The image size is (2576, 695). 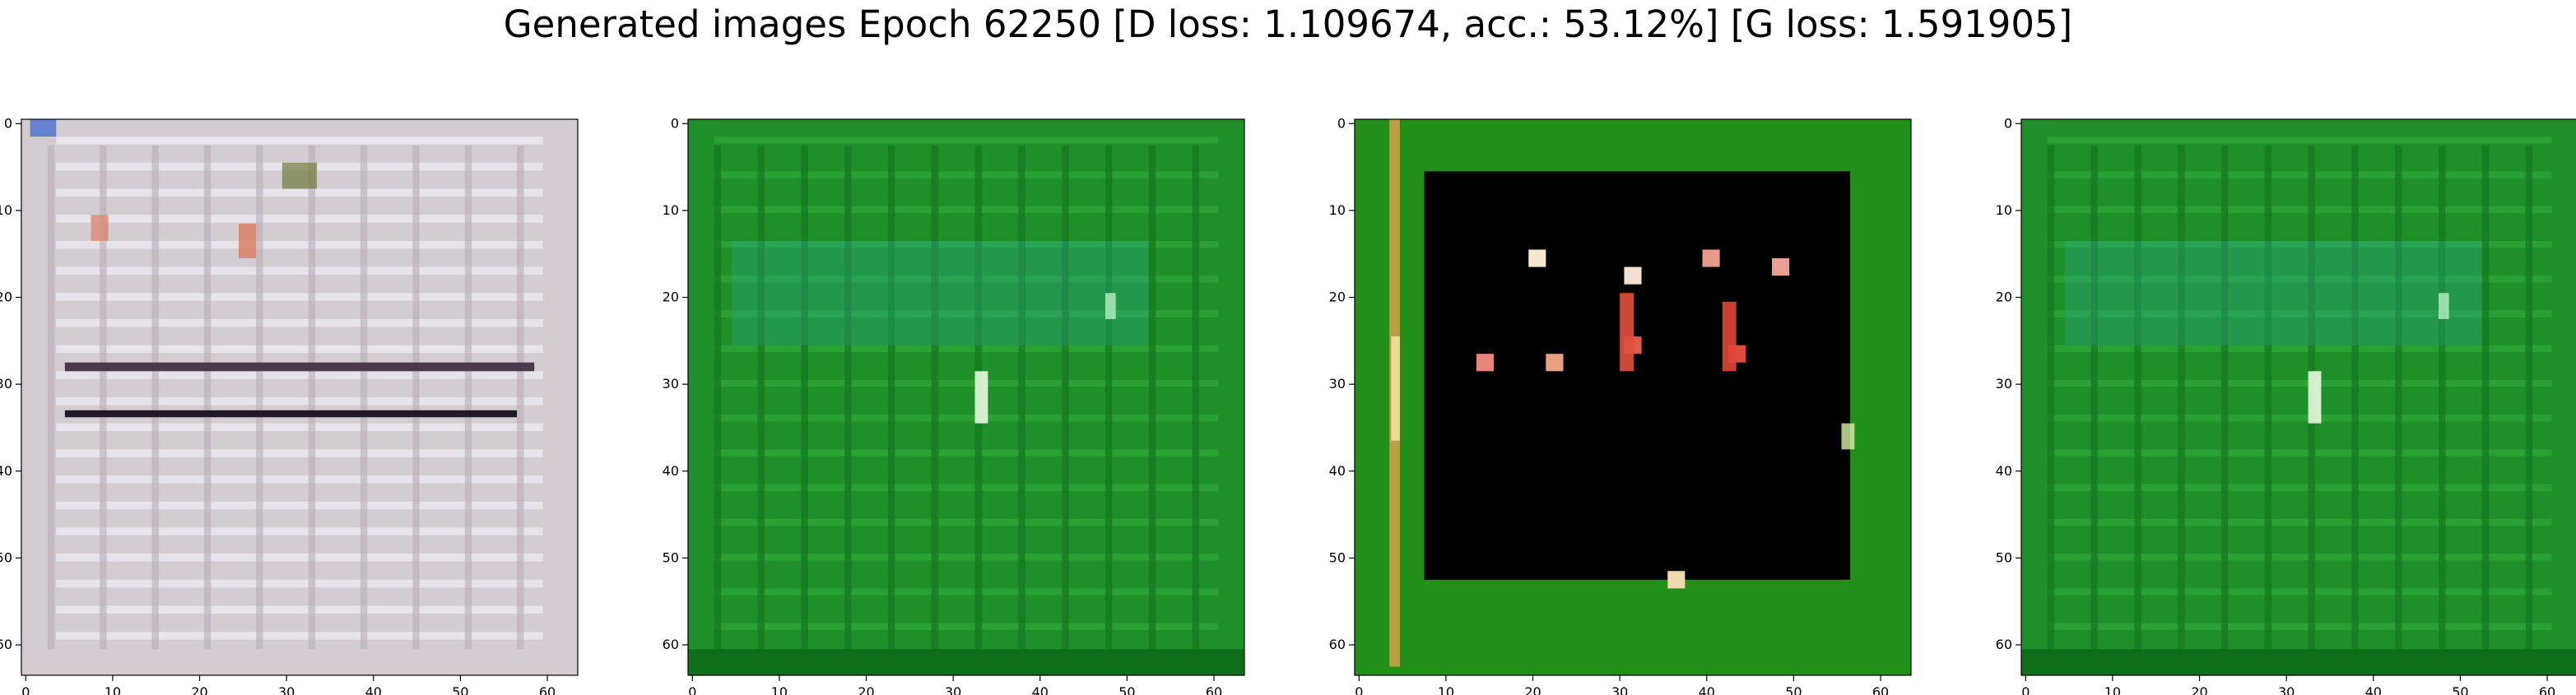 I want to click on y-tick-label: 20, so click(x=671, y=297).